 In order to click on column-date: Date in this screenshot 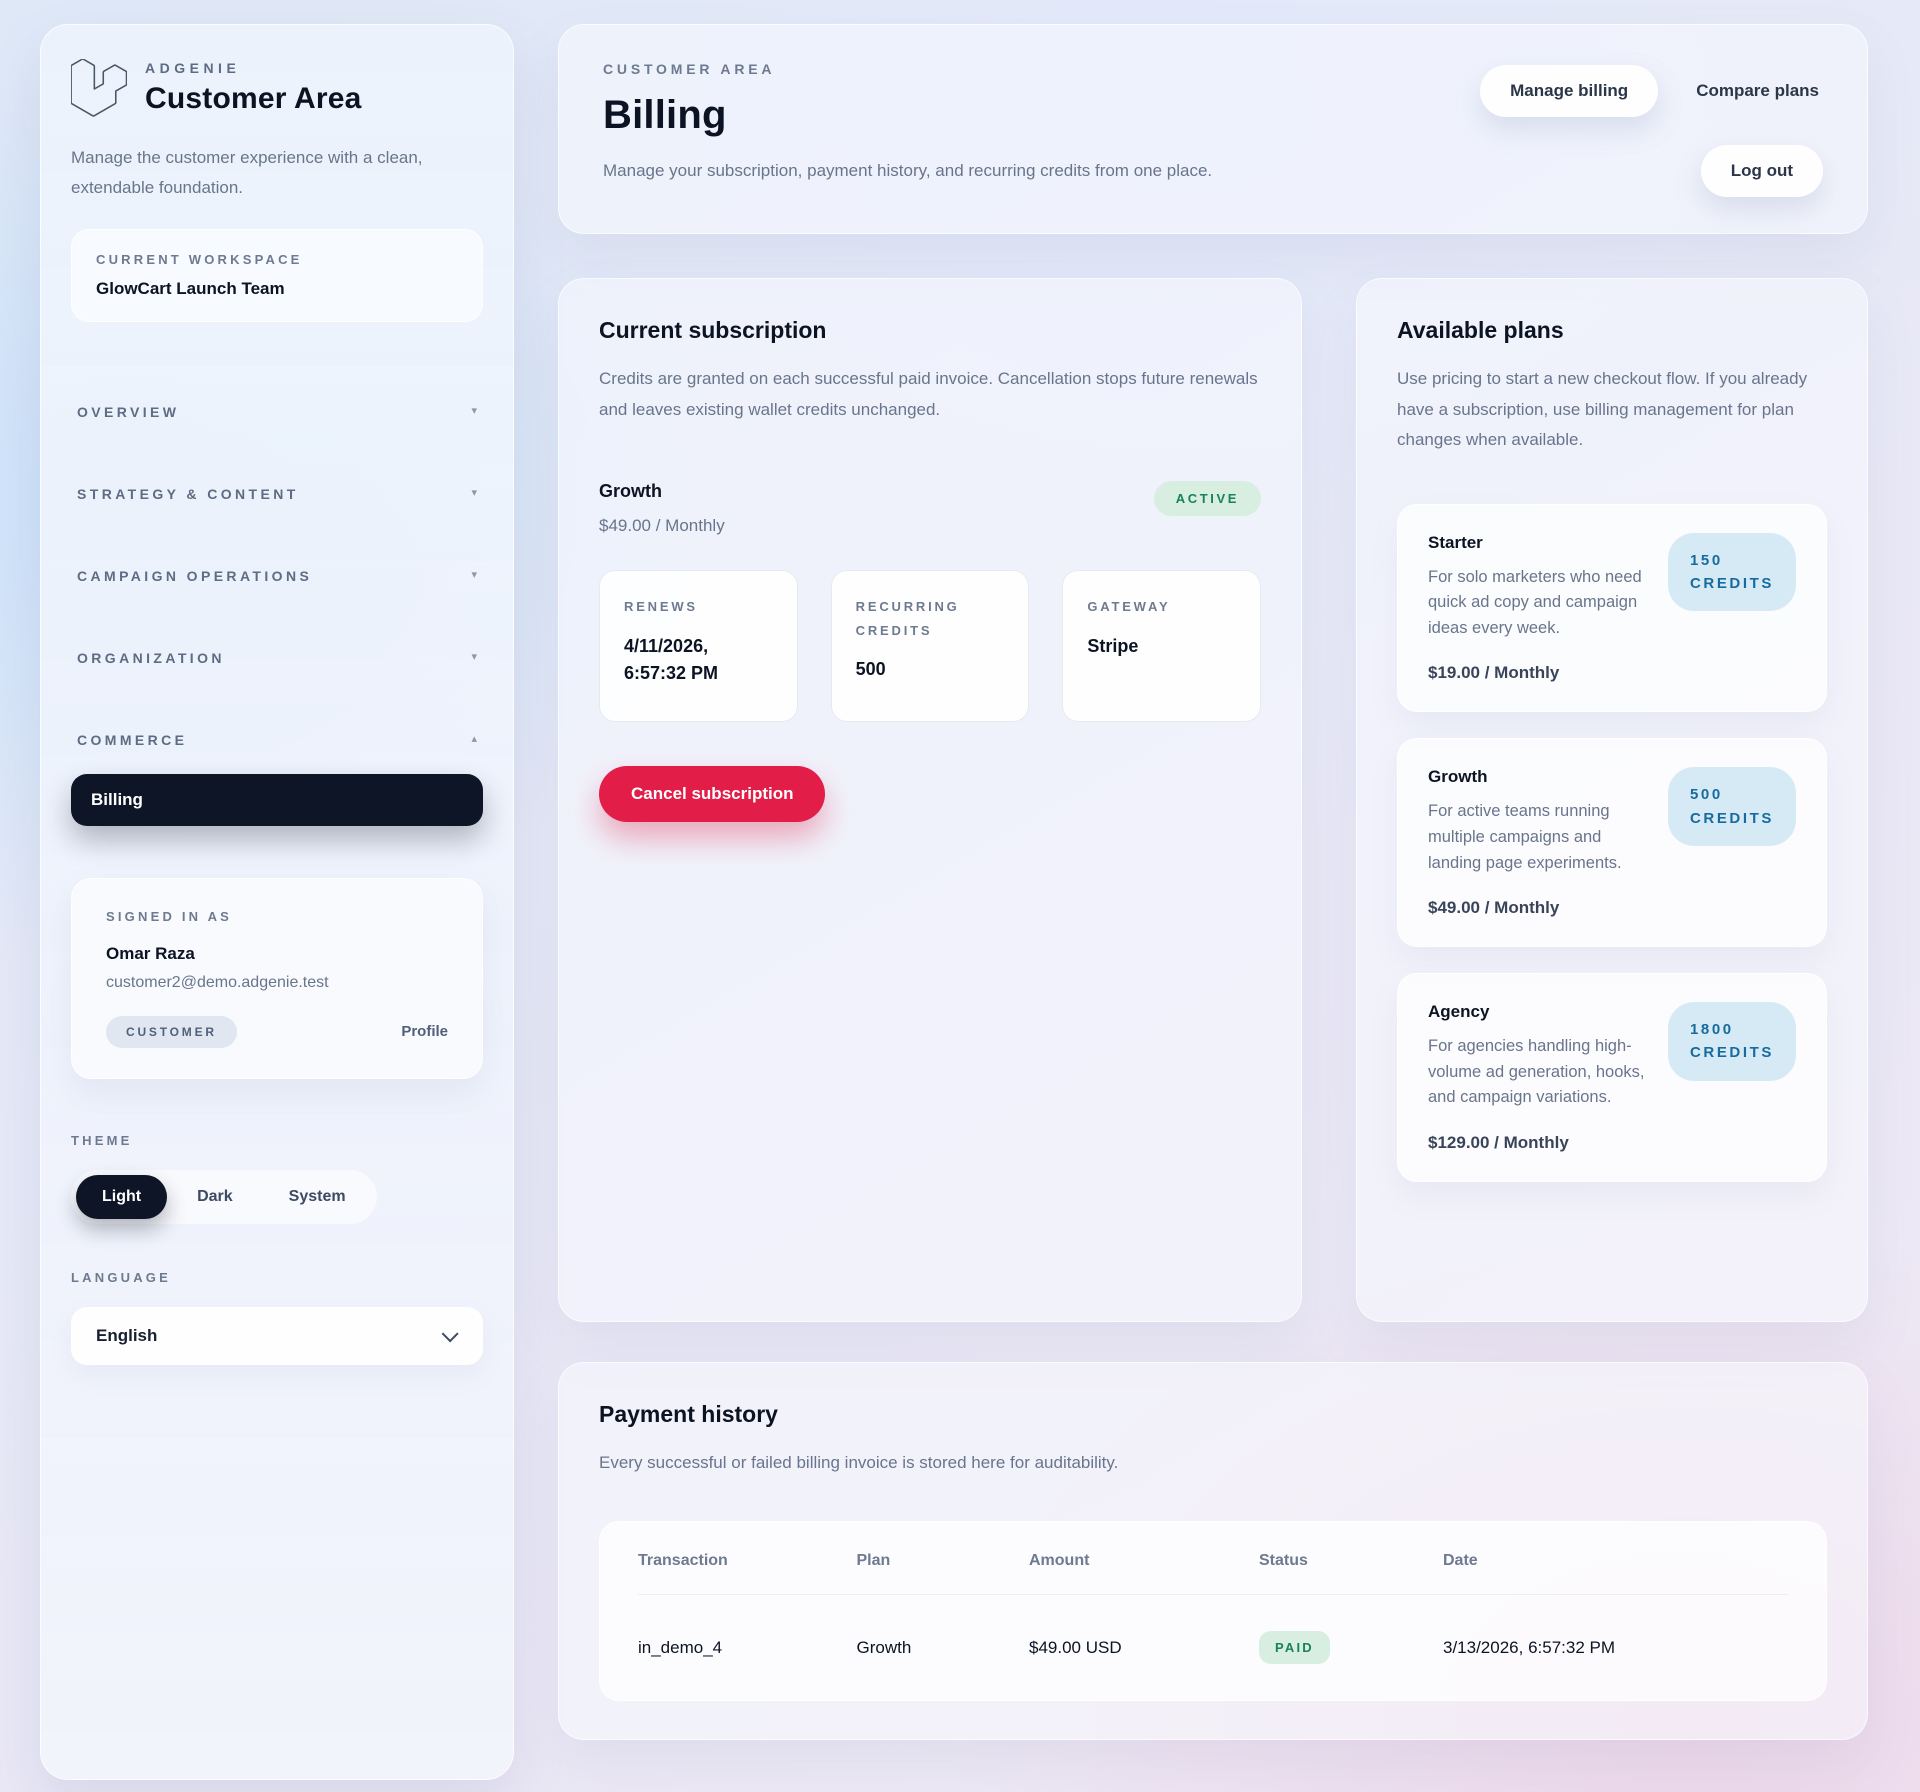, I will do `click(1615, 1573)`.